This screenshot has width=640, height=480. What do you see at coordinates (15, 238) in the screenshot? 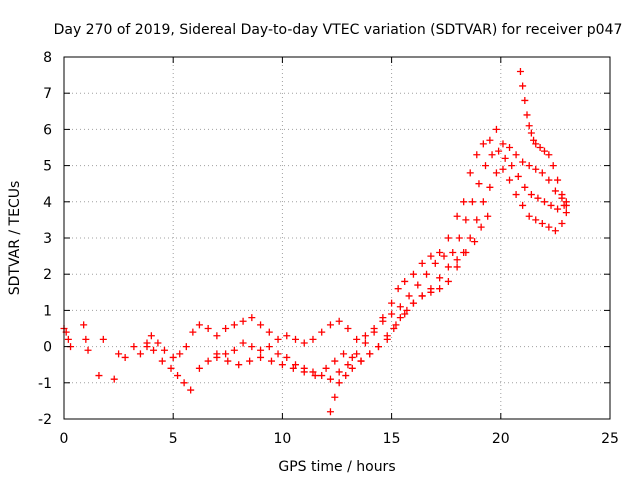
I see `y-axis-label: SDTVAR / TECUs` at bounding box center [15, 238].